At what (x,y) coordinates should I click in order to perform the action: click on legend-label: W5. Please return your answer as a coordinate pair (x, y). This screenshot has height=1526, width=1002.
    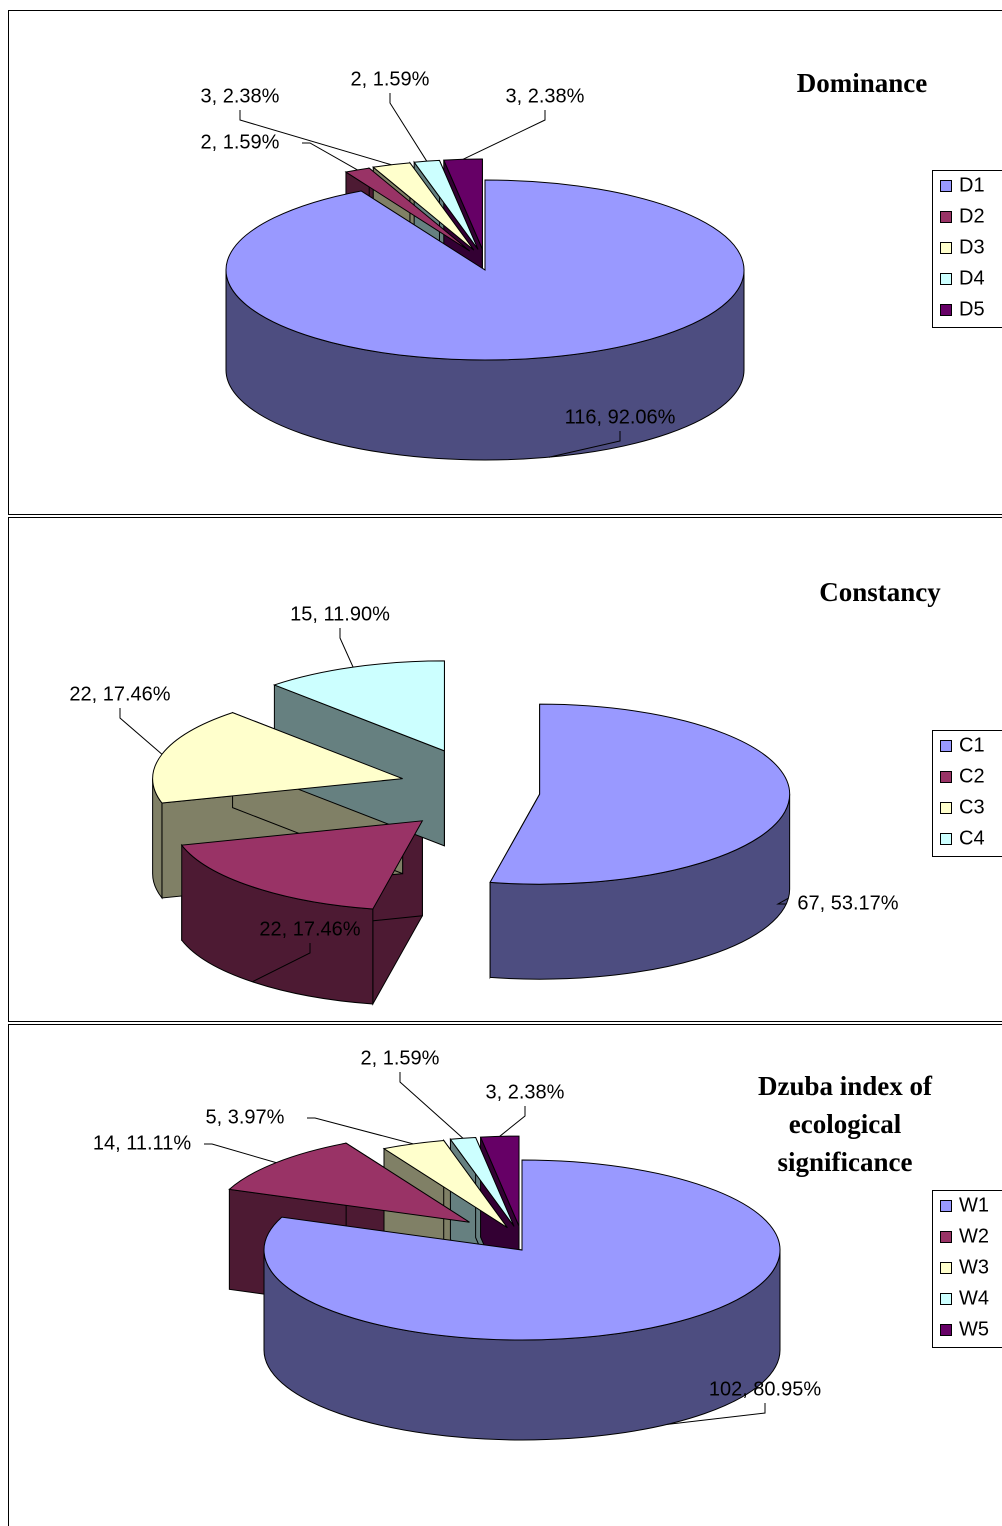
    Looking at the image, I should click on (974, 1329).